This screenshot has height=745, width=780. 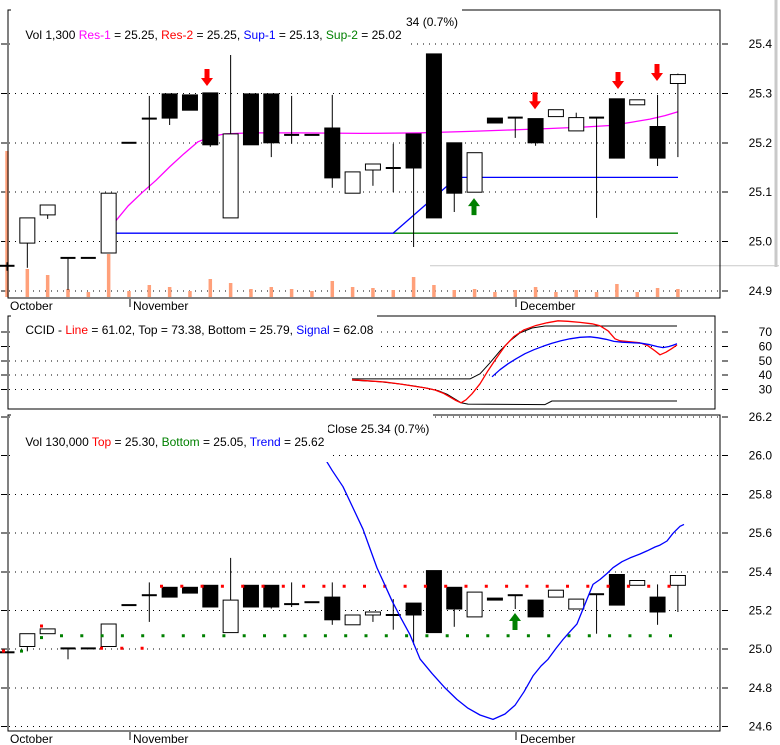 I want to click on y-axis-label: 50, so click(x=766, y=361).